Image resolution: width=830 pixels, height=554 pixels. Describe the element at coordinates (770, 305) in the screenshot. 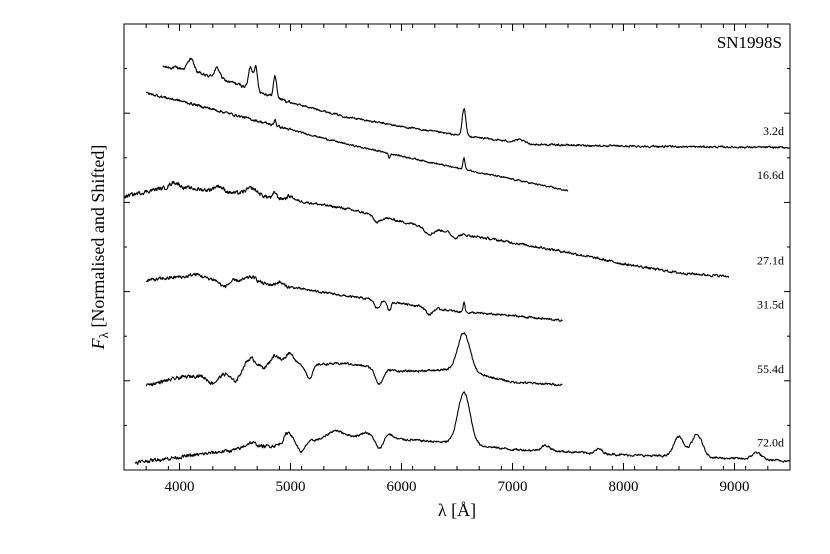

I see `epoch-label: 31.5d` at that location.